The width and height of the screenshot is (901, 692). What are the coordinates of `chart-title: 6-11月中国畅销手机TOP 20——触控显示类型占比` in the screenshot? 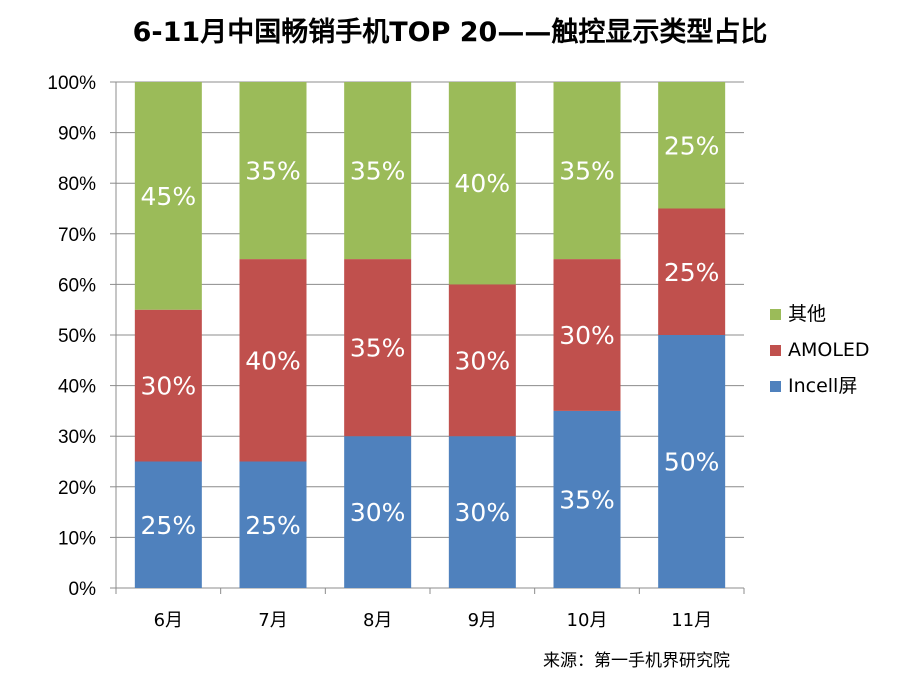 It's located at (450, 32).